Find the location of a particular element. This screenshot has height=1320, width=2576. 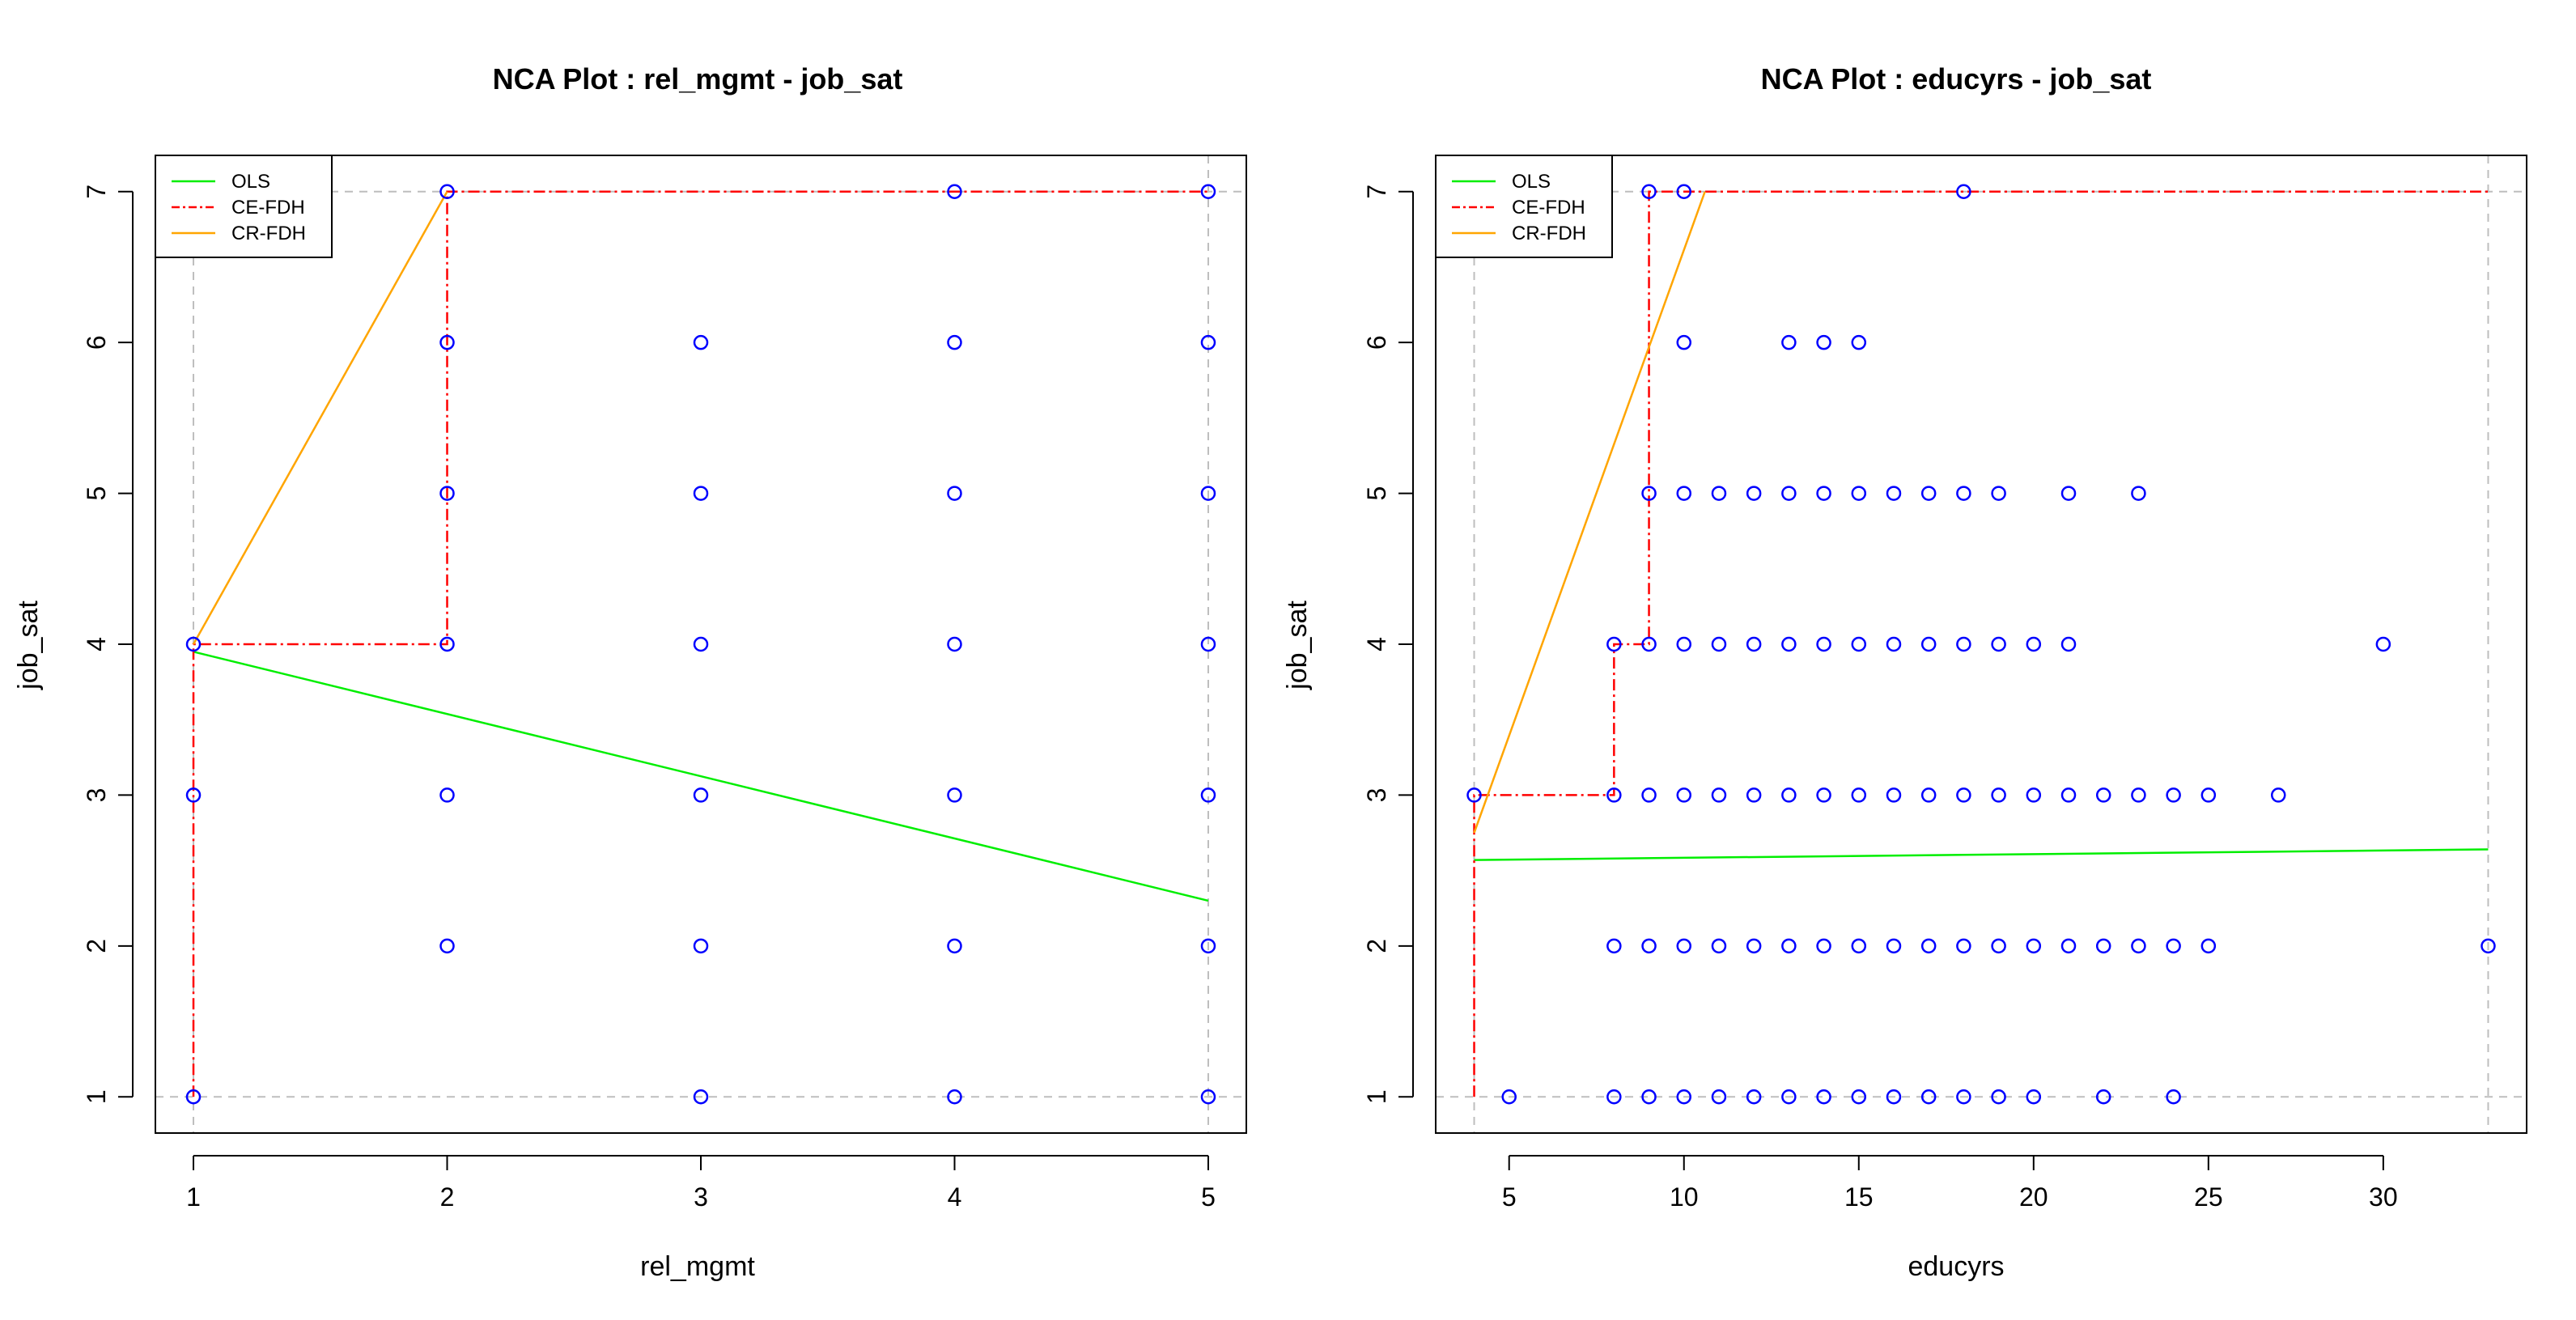

line-cr-fdh is located at coordinates (320, 418).